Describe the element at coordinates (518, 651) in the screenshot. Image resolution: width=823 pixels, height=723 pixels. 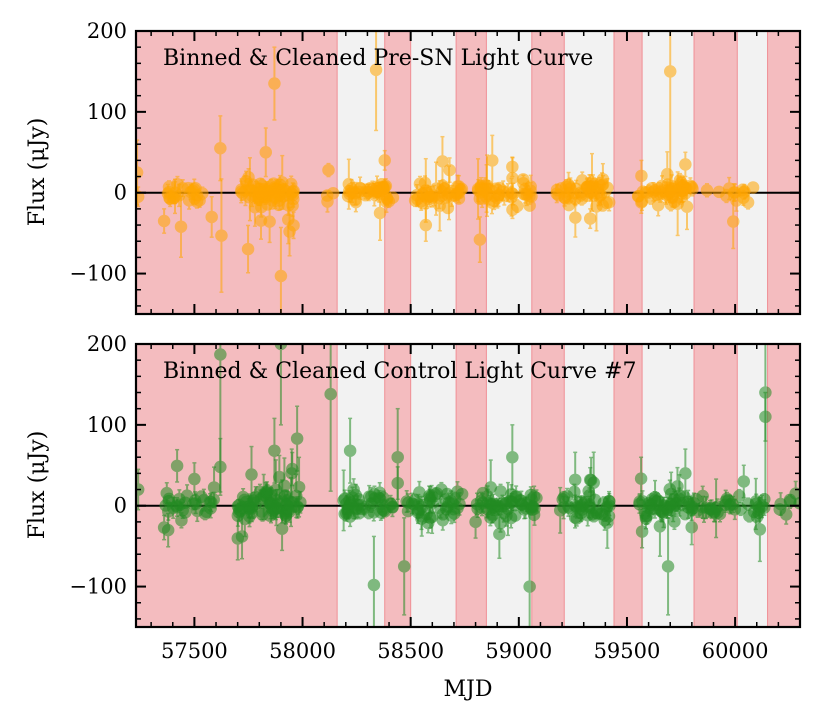
I see `x-tick-label: 59000` at that location.